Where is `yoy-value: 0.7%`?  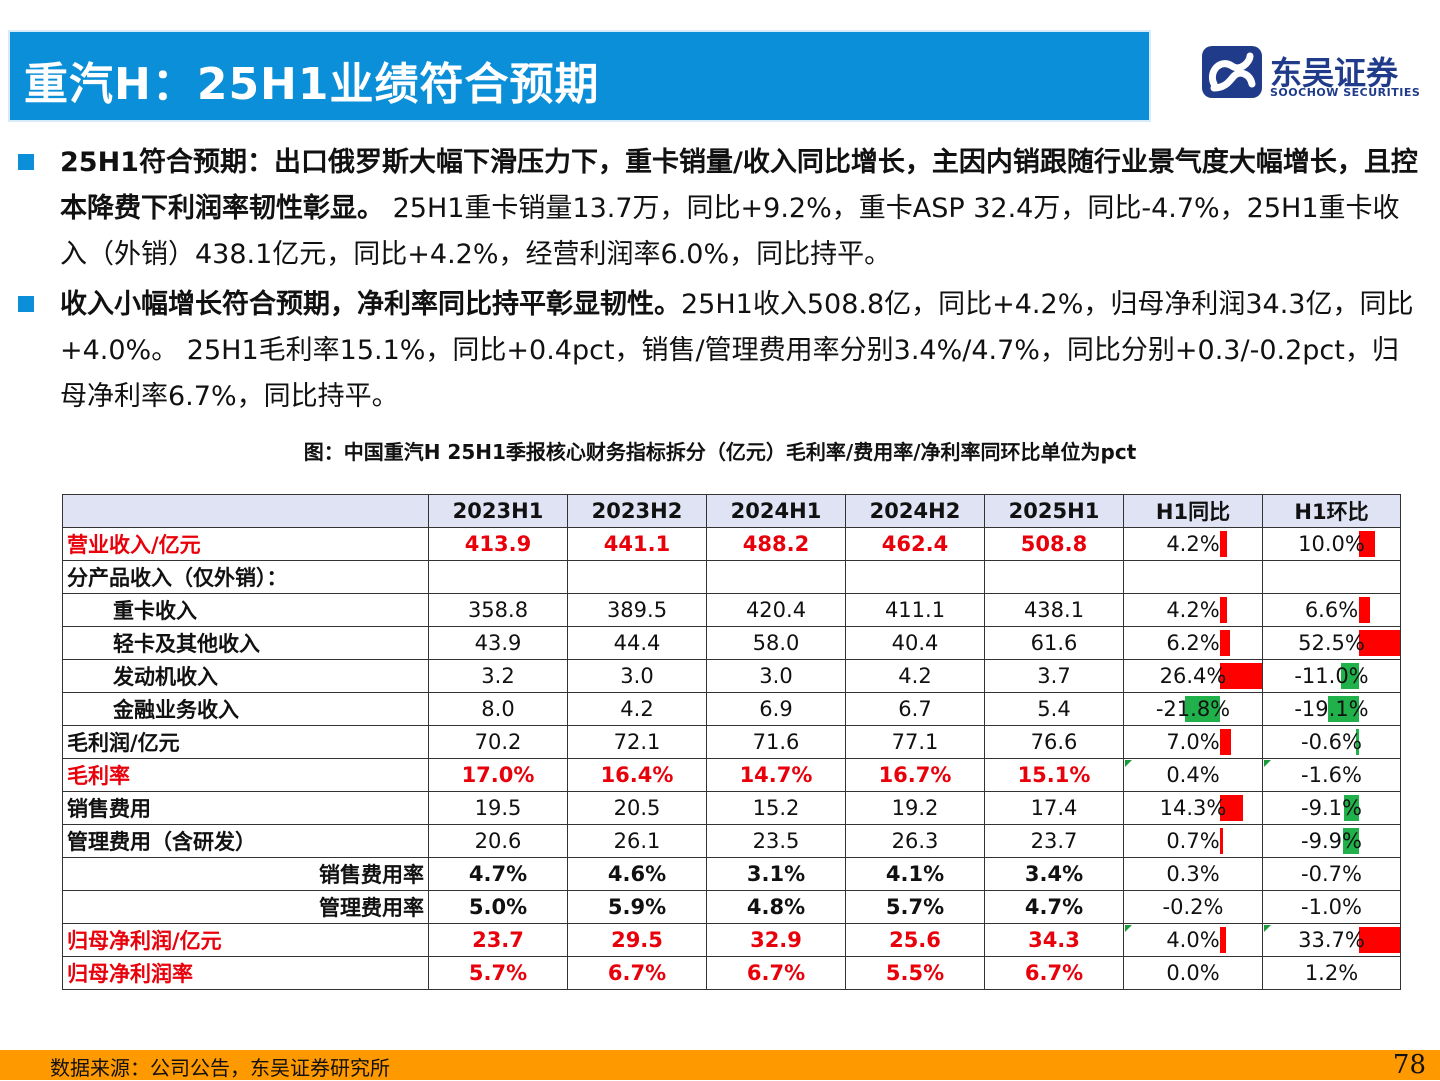
yoy-value: 0.7% is located at coordinates (1193, 841).